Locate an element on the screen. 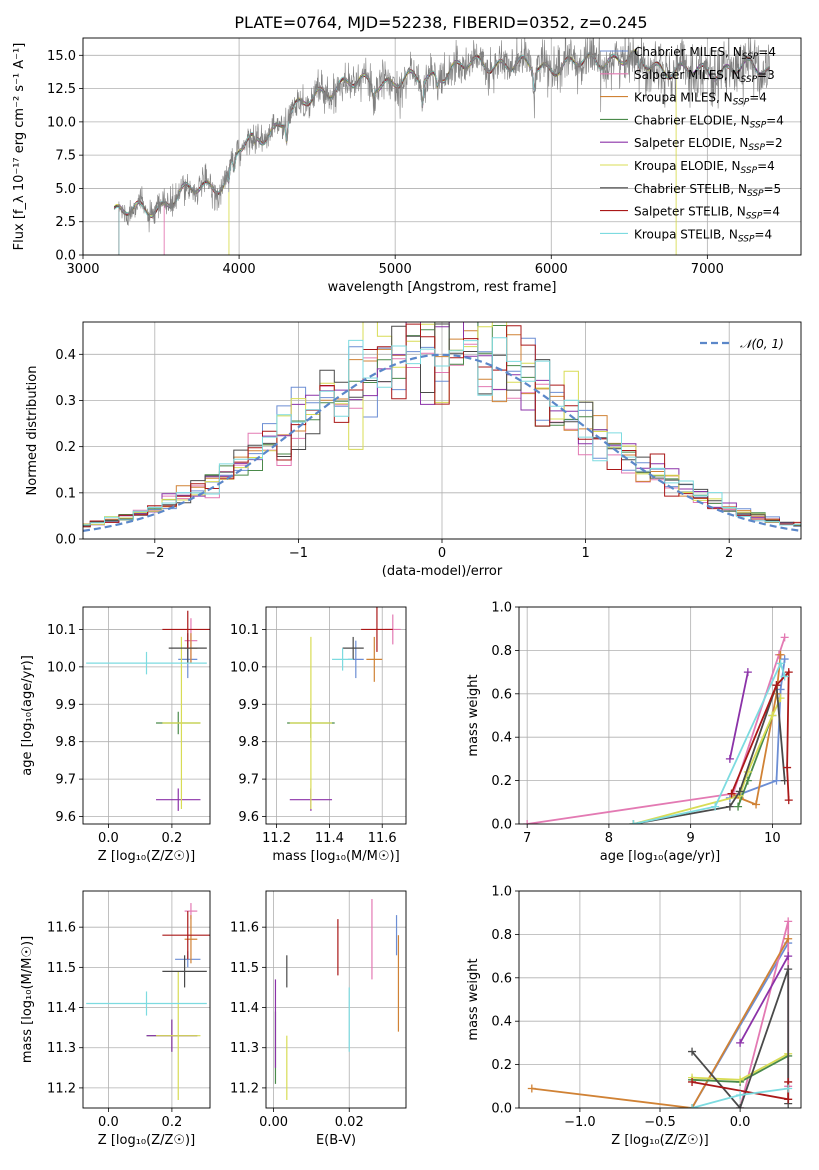 This screenshot has height=1170, width=819. x-axis-label: wavelength [Angstrom, rest frame] is located at coordinates (442, 287).